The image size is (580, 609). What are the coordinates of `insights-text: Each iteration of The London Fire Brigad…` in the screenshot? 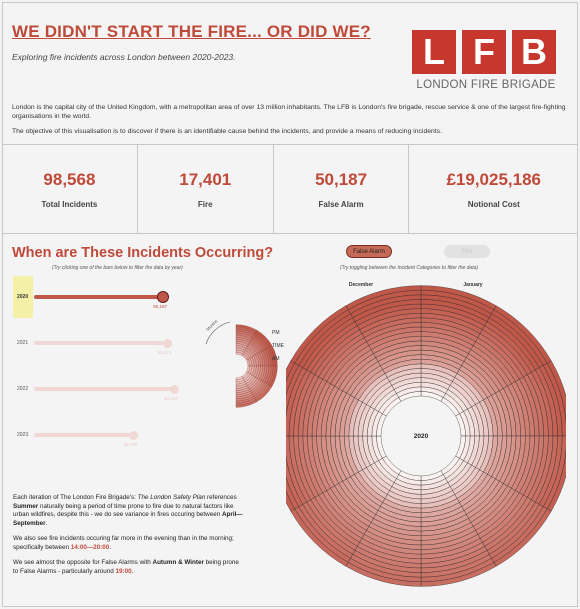 It's located at (128, 538).